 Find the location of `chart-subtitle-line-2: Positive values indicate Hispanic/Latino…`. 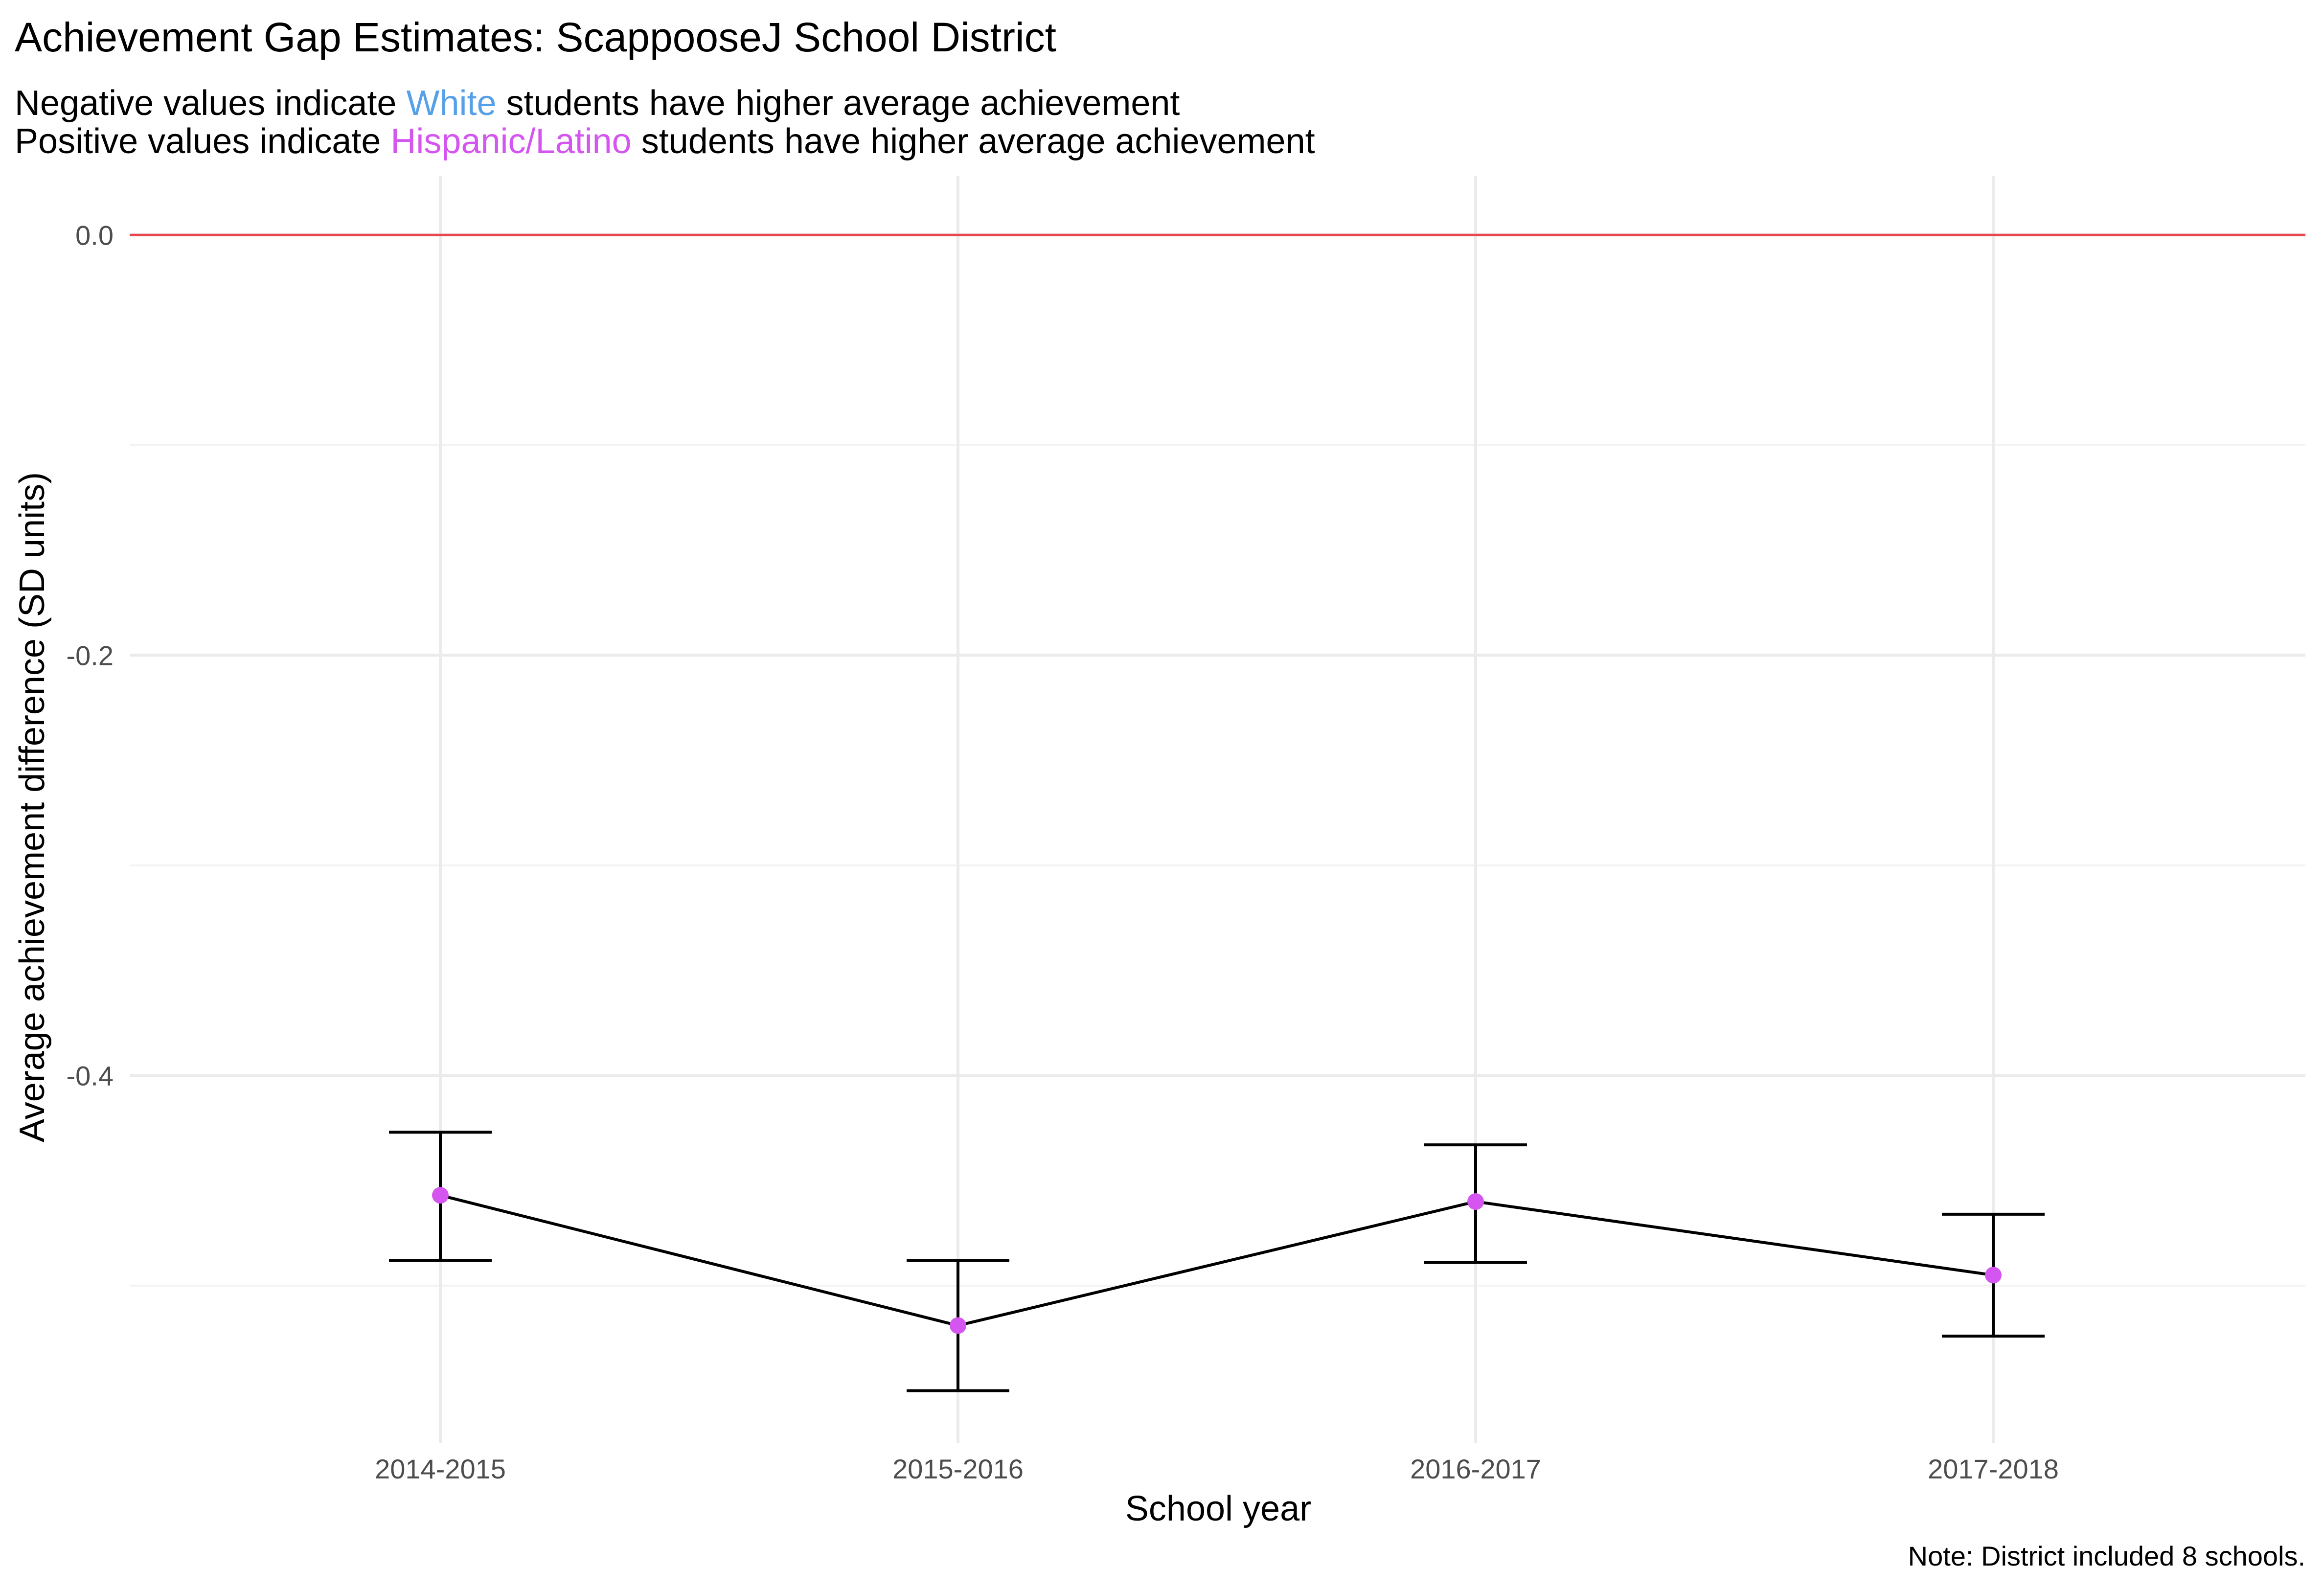

chart-subtitle-line-2: Positive values indicate Hispanic/Latino… is located at coordinates (665, 141).